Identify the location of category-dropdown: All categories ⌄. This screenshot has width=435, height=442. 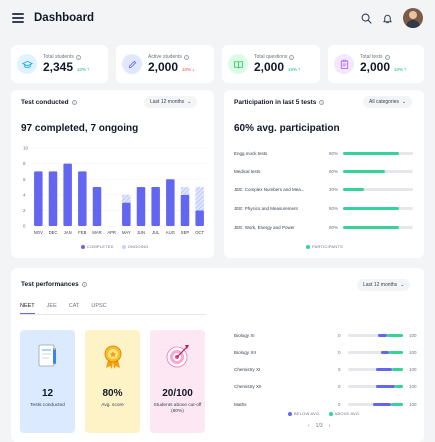
(388, 102).